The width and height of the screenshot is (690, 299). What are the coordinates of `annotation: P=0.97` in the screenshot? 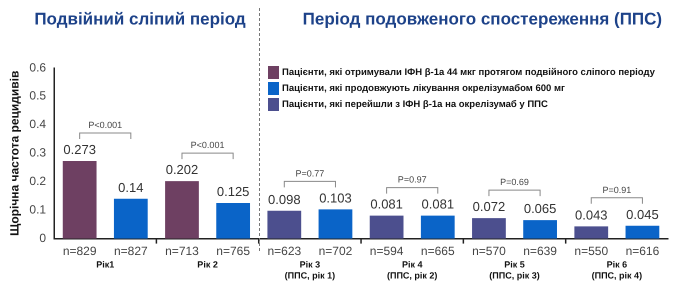 It's located at (412, 179).